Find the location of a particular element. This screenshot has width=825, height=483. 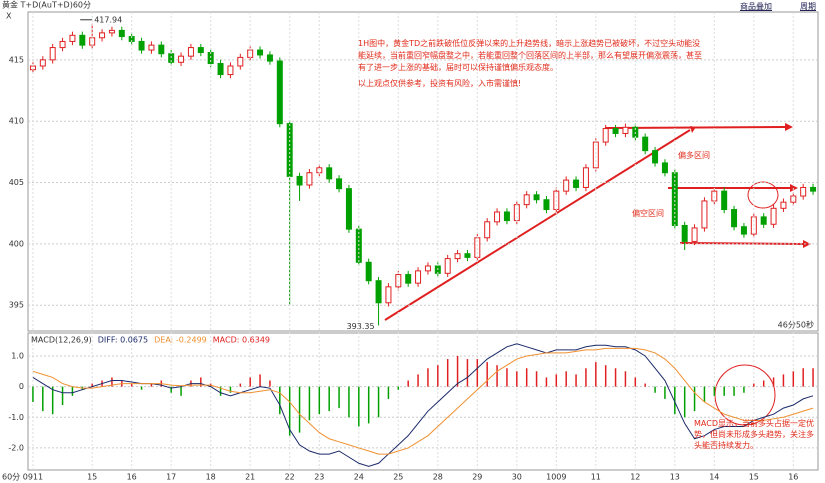

x-tick-label: 30 is located at coordinates (517, 477).